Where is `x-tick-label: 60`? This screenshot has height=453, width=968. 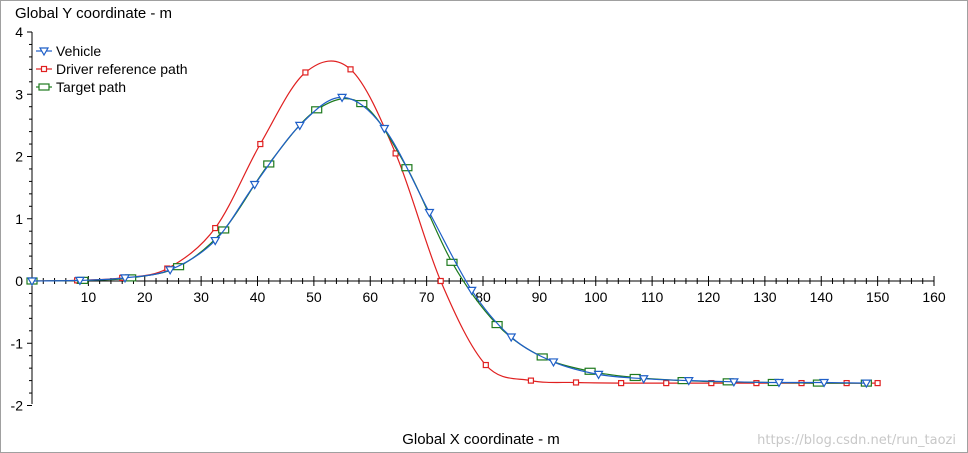 x-tick-label: 60 is located at coordinates (370, 297).